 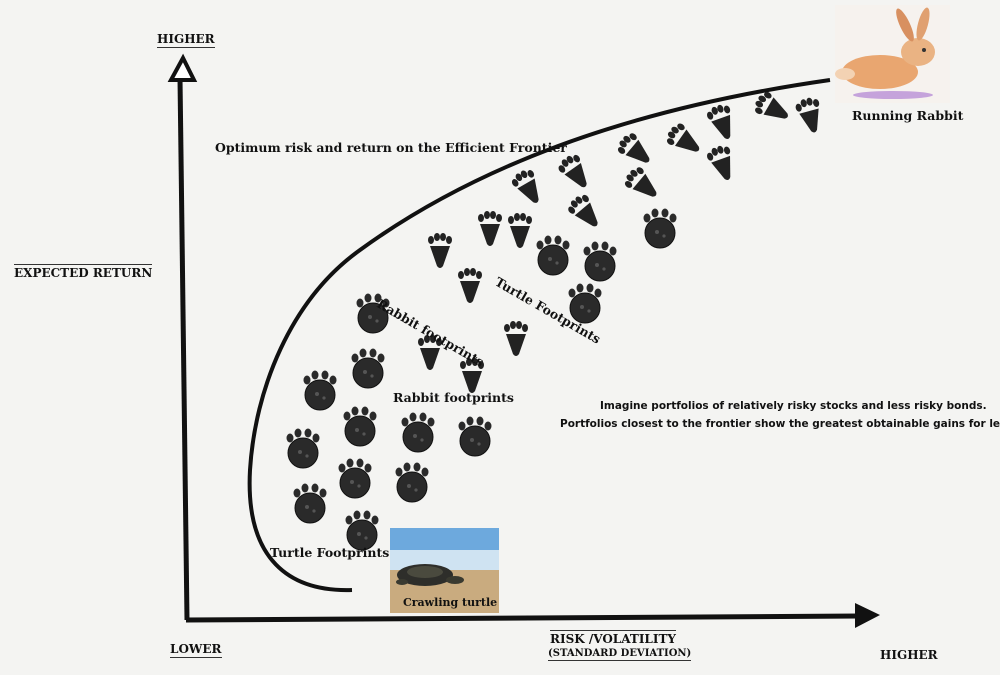 What do you see at coordinates (453, 397) in the screenshot?
I see `rabbit-footprints-label-lower: Rabbit footprints` at bounding box center [453, 397].